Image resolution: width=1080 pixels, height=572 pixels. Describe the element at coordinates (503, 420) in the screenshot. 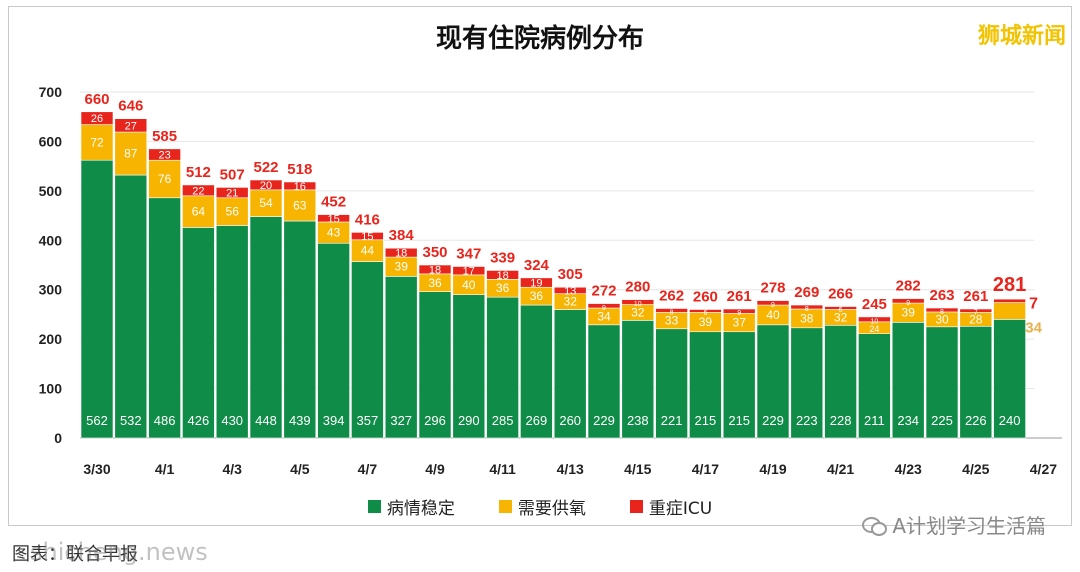

I see `data-label-stable: 285` at that location.